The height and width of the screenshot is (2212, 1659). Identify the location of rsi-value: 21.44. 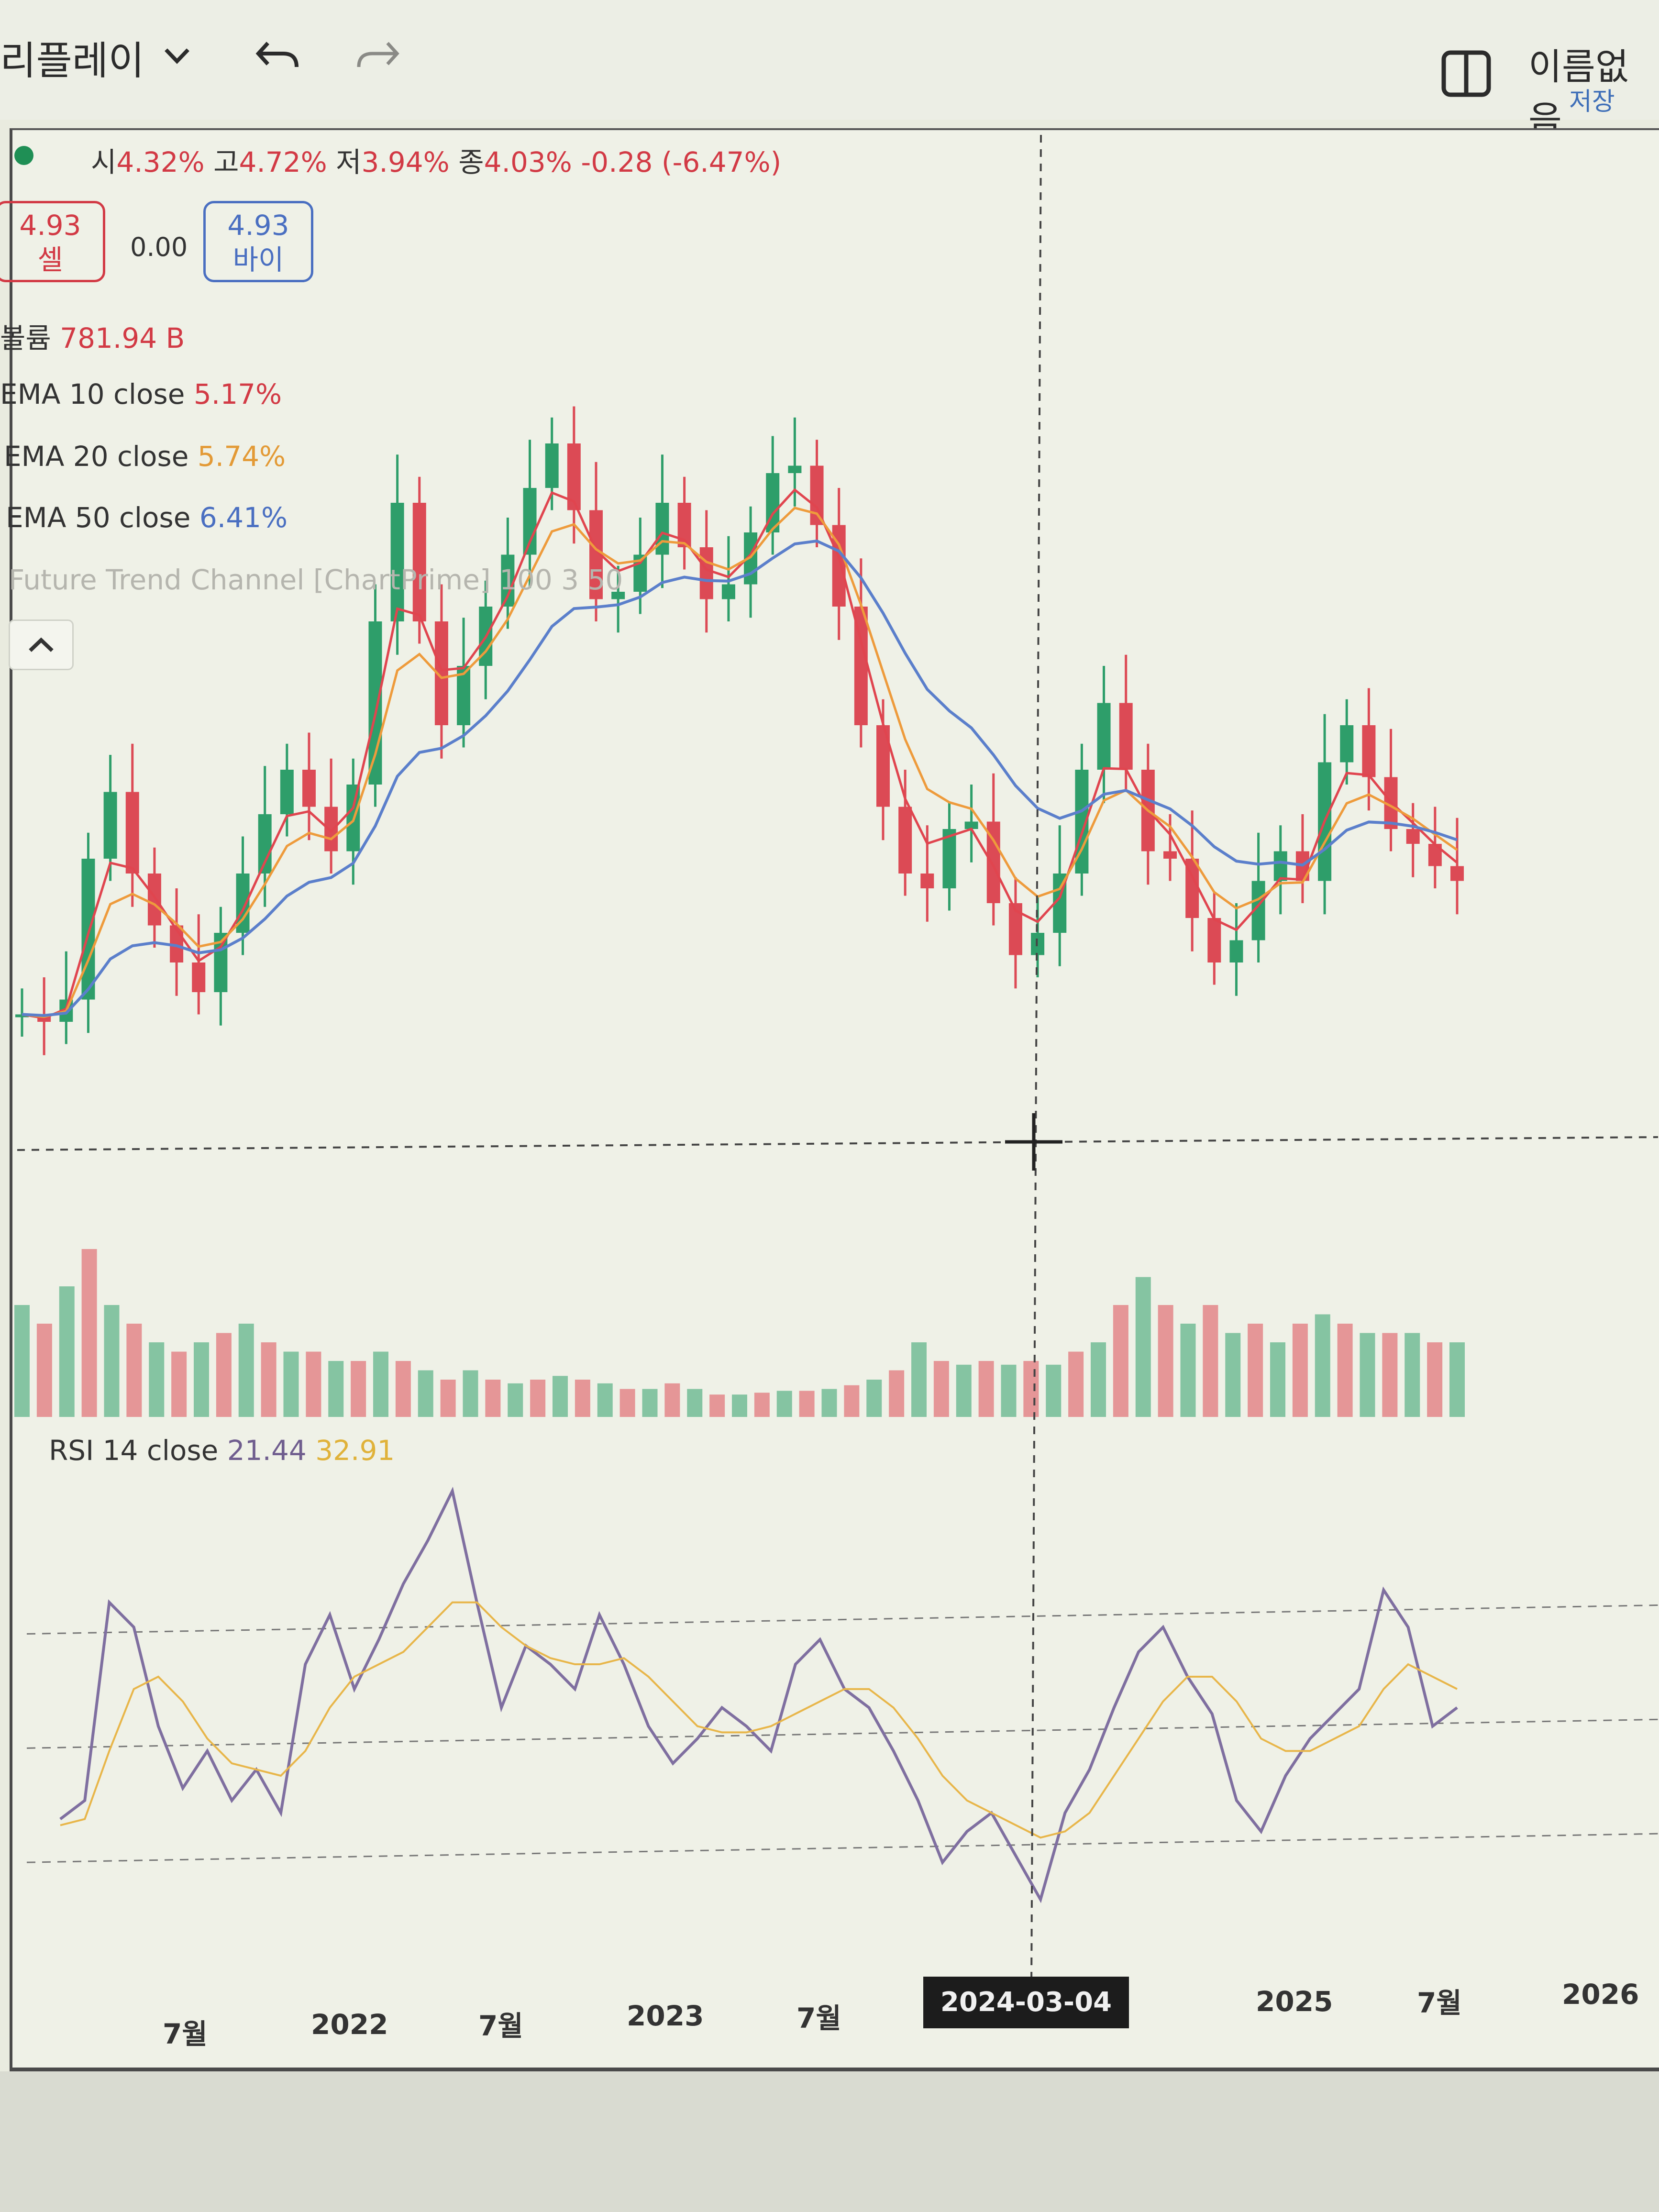
(267, 1450).